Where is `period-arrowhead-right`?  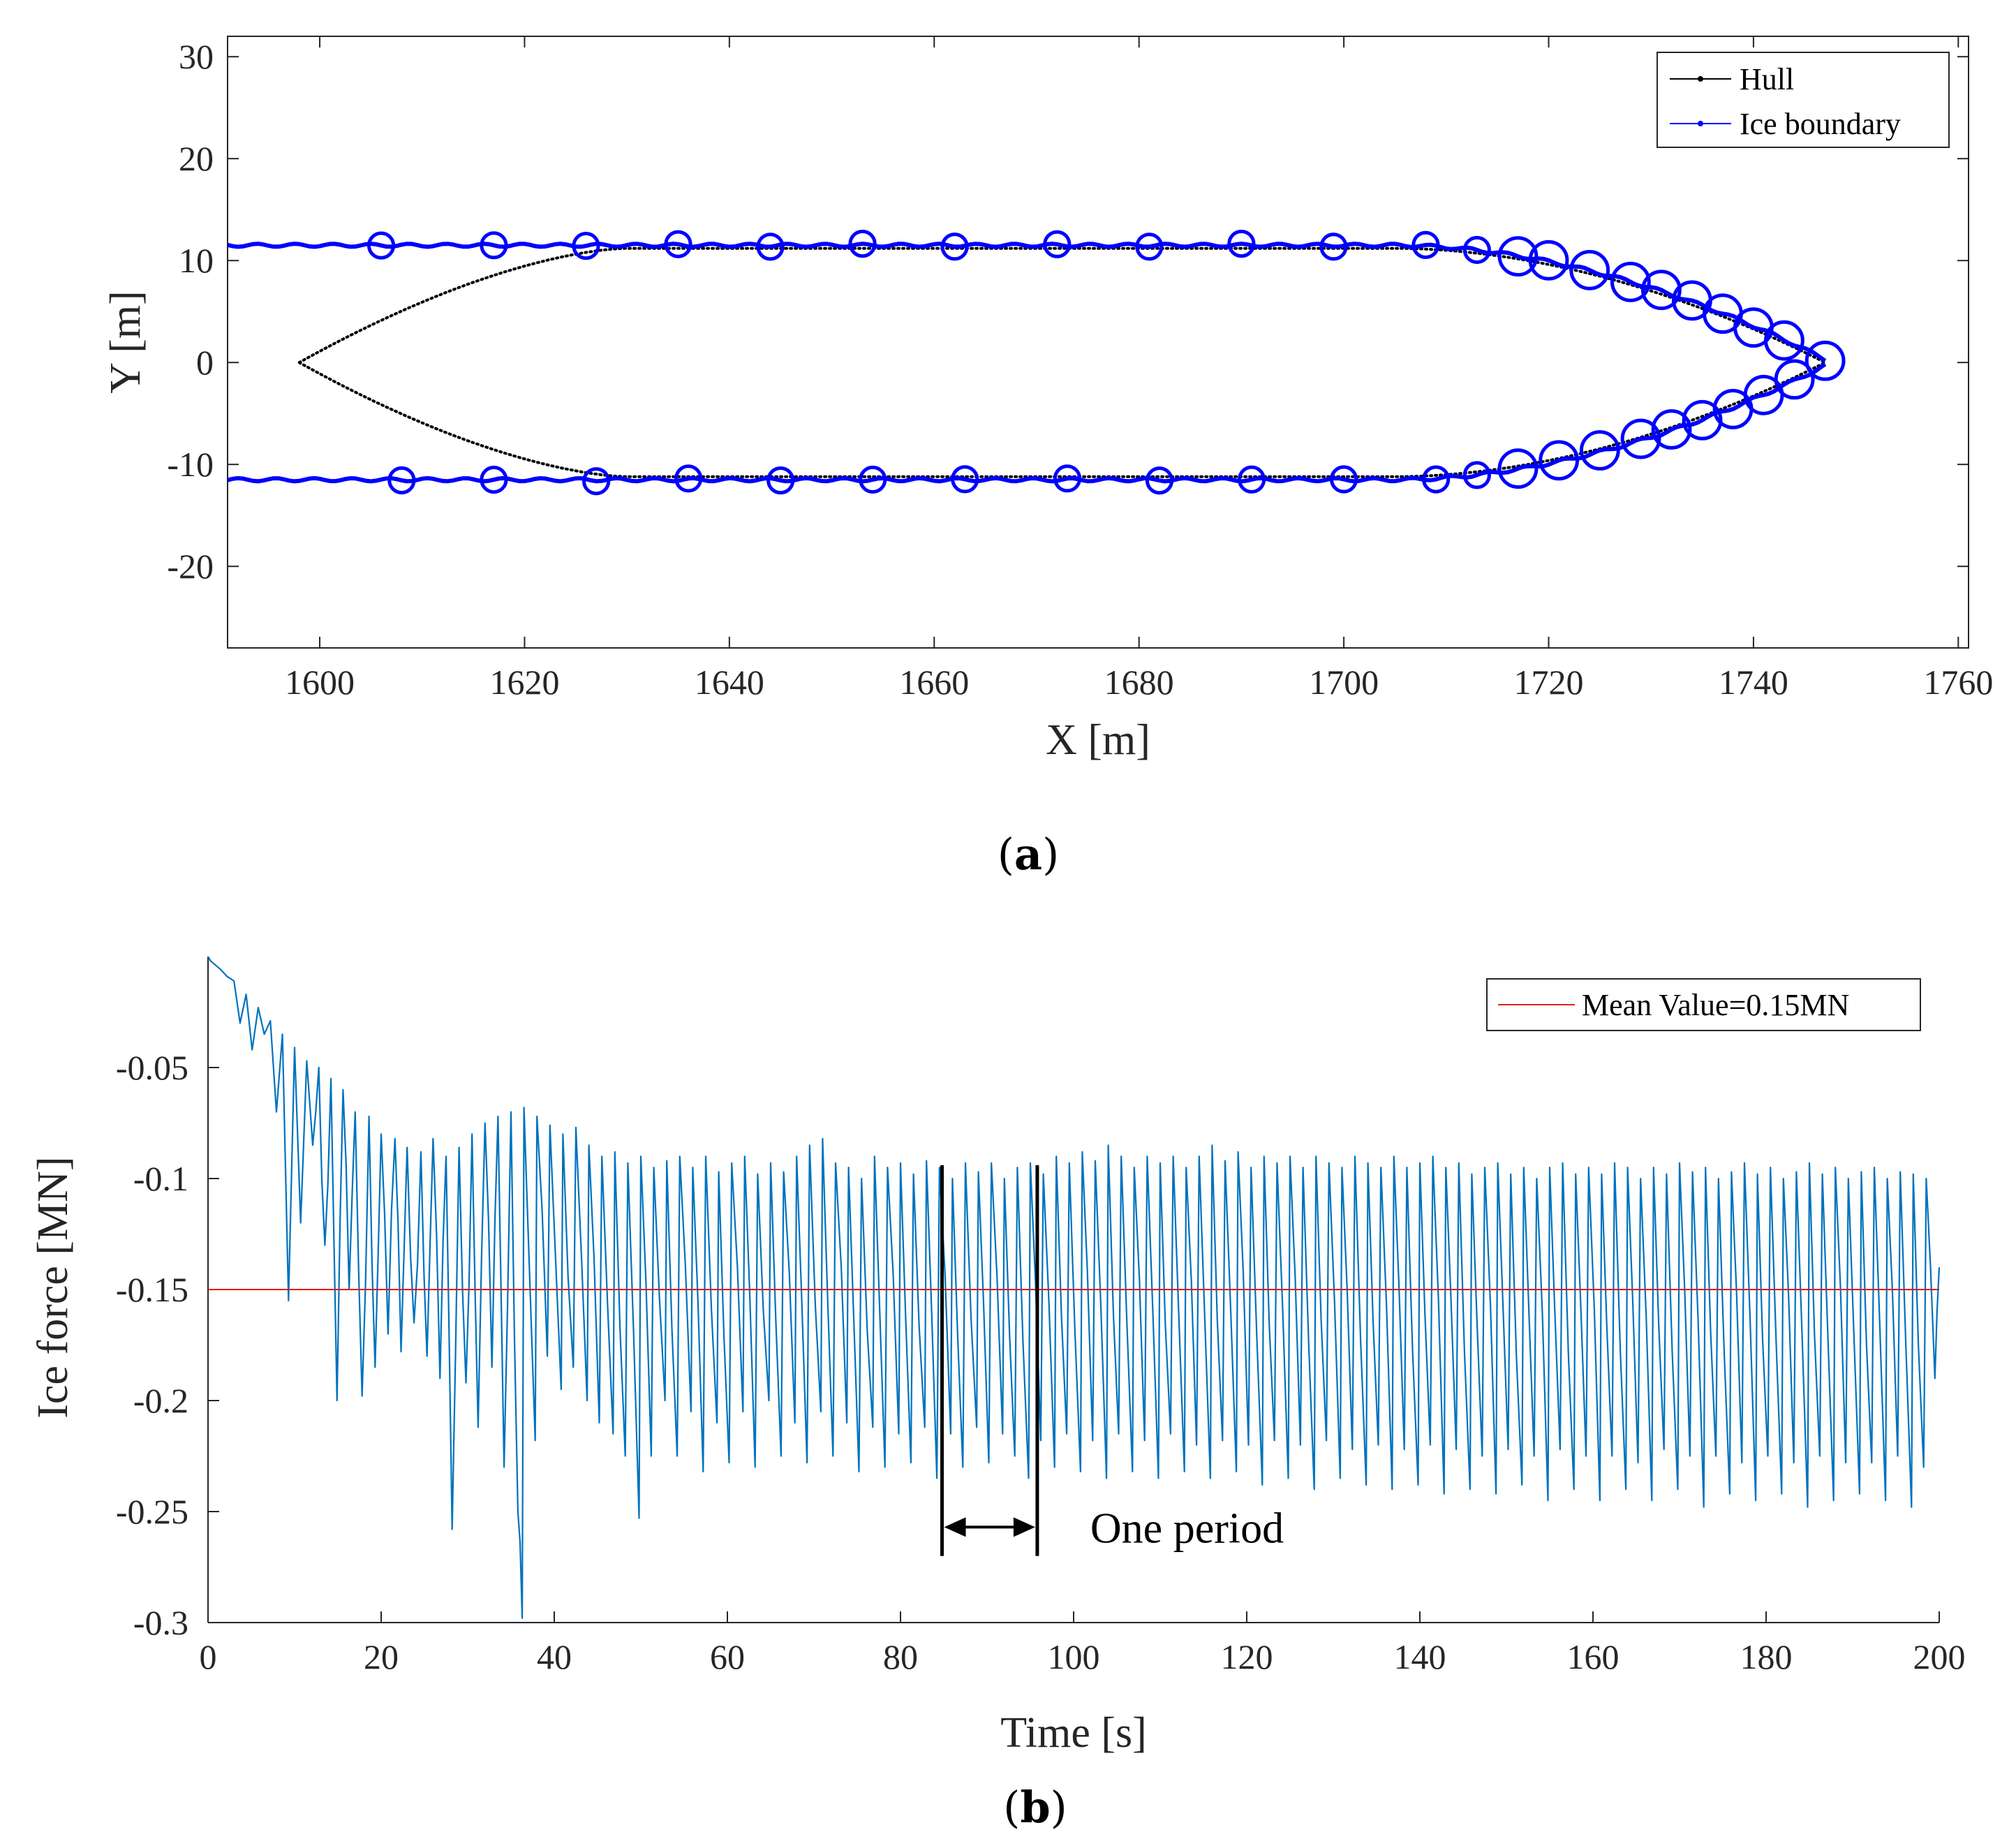 period-arrowhead-right is located at coordinates (1024, 1527).